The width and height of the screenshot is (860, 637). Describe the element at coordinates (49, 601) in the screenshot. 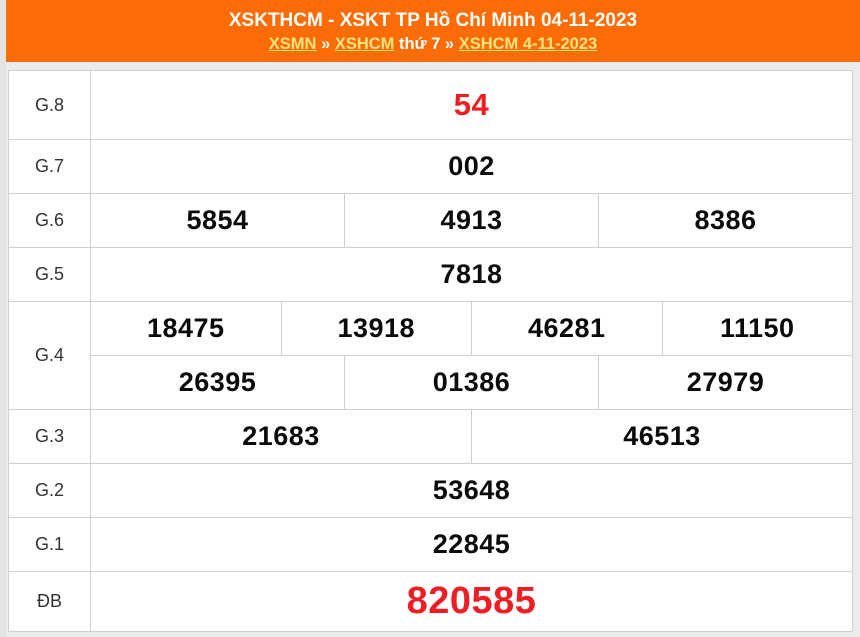

I see `prize-label: ĐB` at that location.